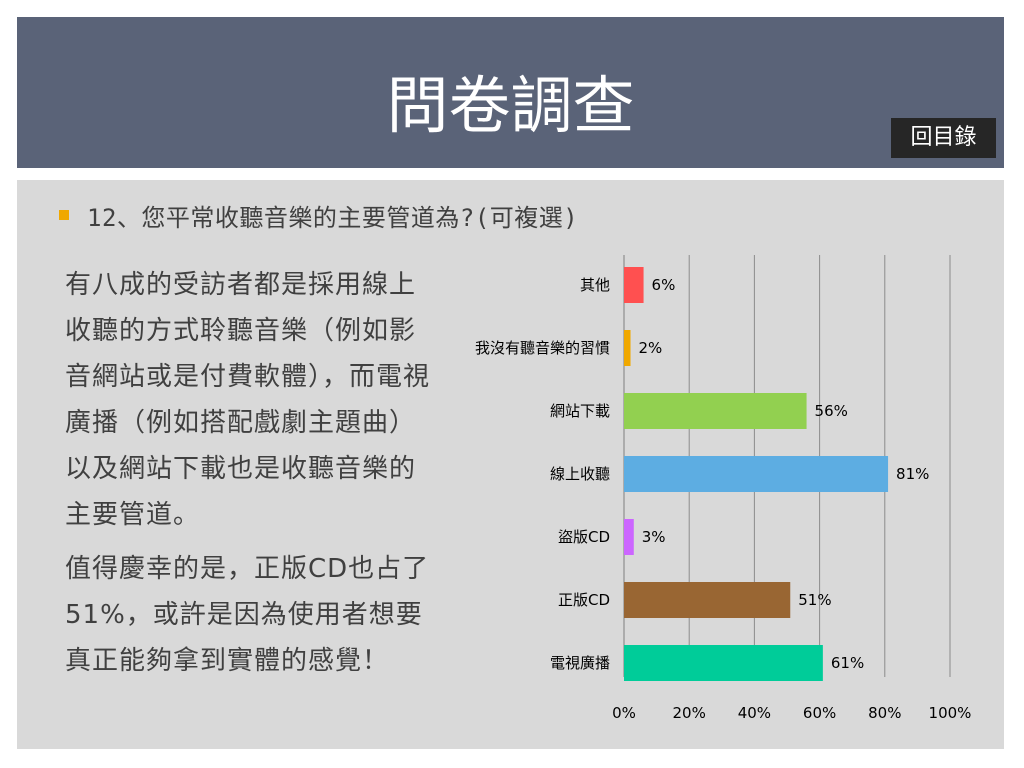 The width and height of the screenshot is (1024, 768). I want to click on x-tick-label: 60%, so click(819, 713).